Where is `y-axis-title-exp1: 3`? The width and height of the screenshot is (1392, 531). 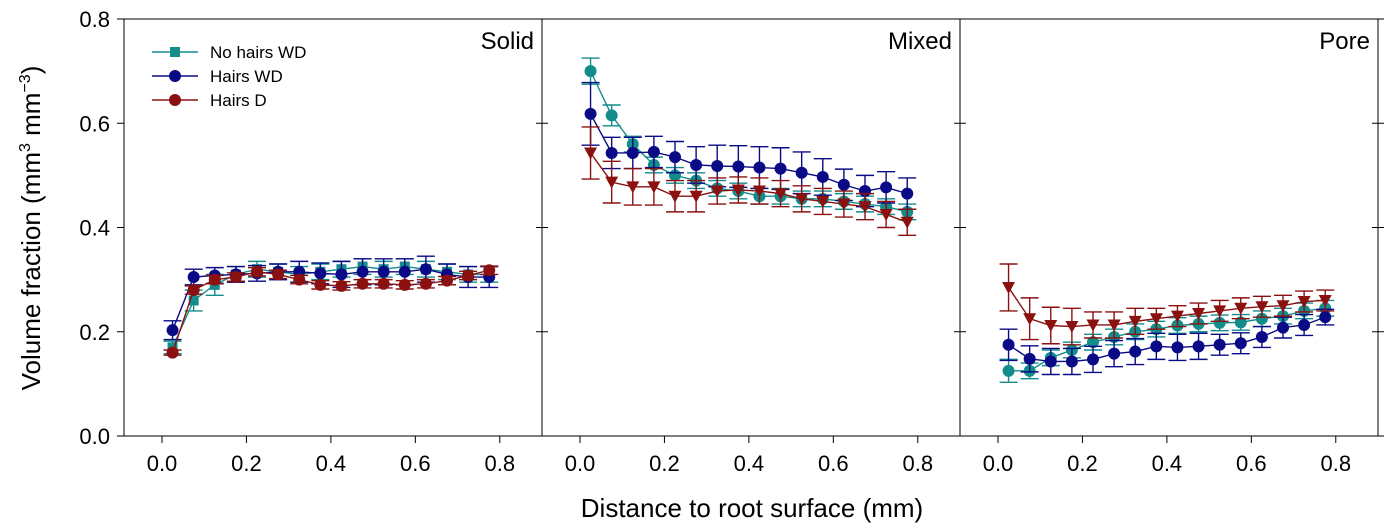 y-axis-title-exp1: 3 is located at coordinates (25, 147).